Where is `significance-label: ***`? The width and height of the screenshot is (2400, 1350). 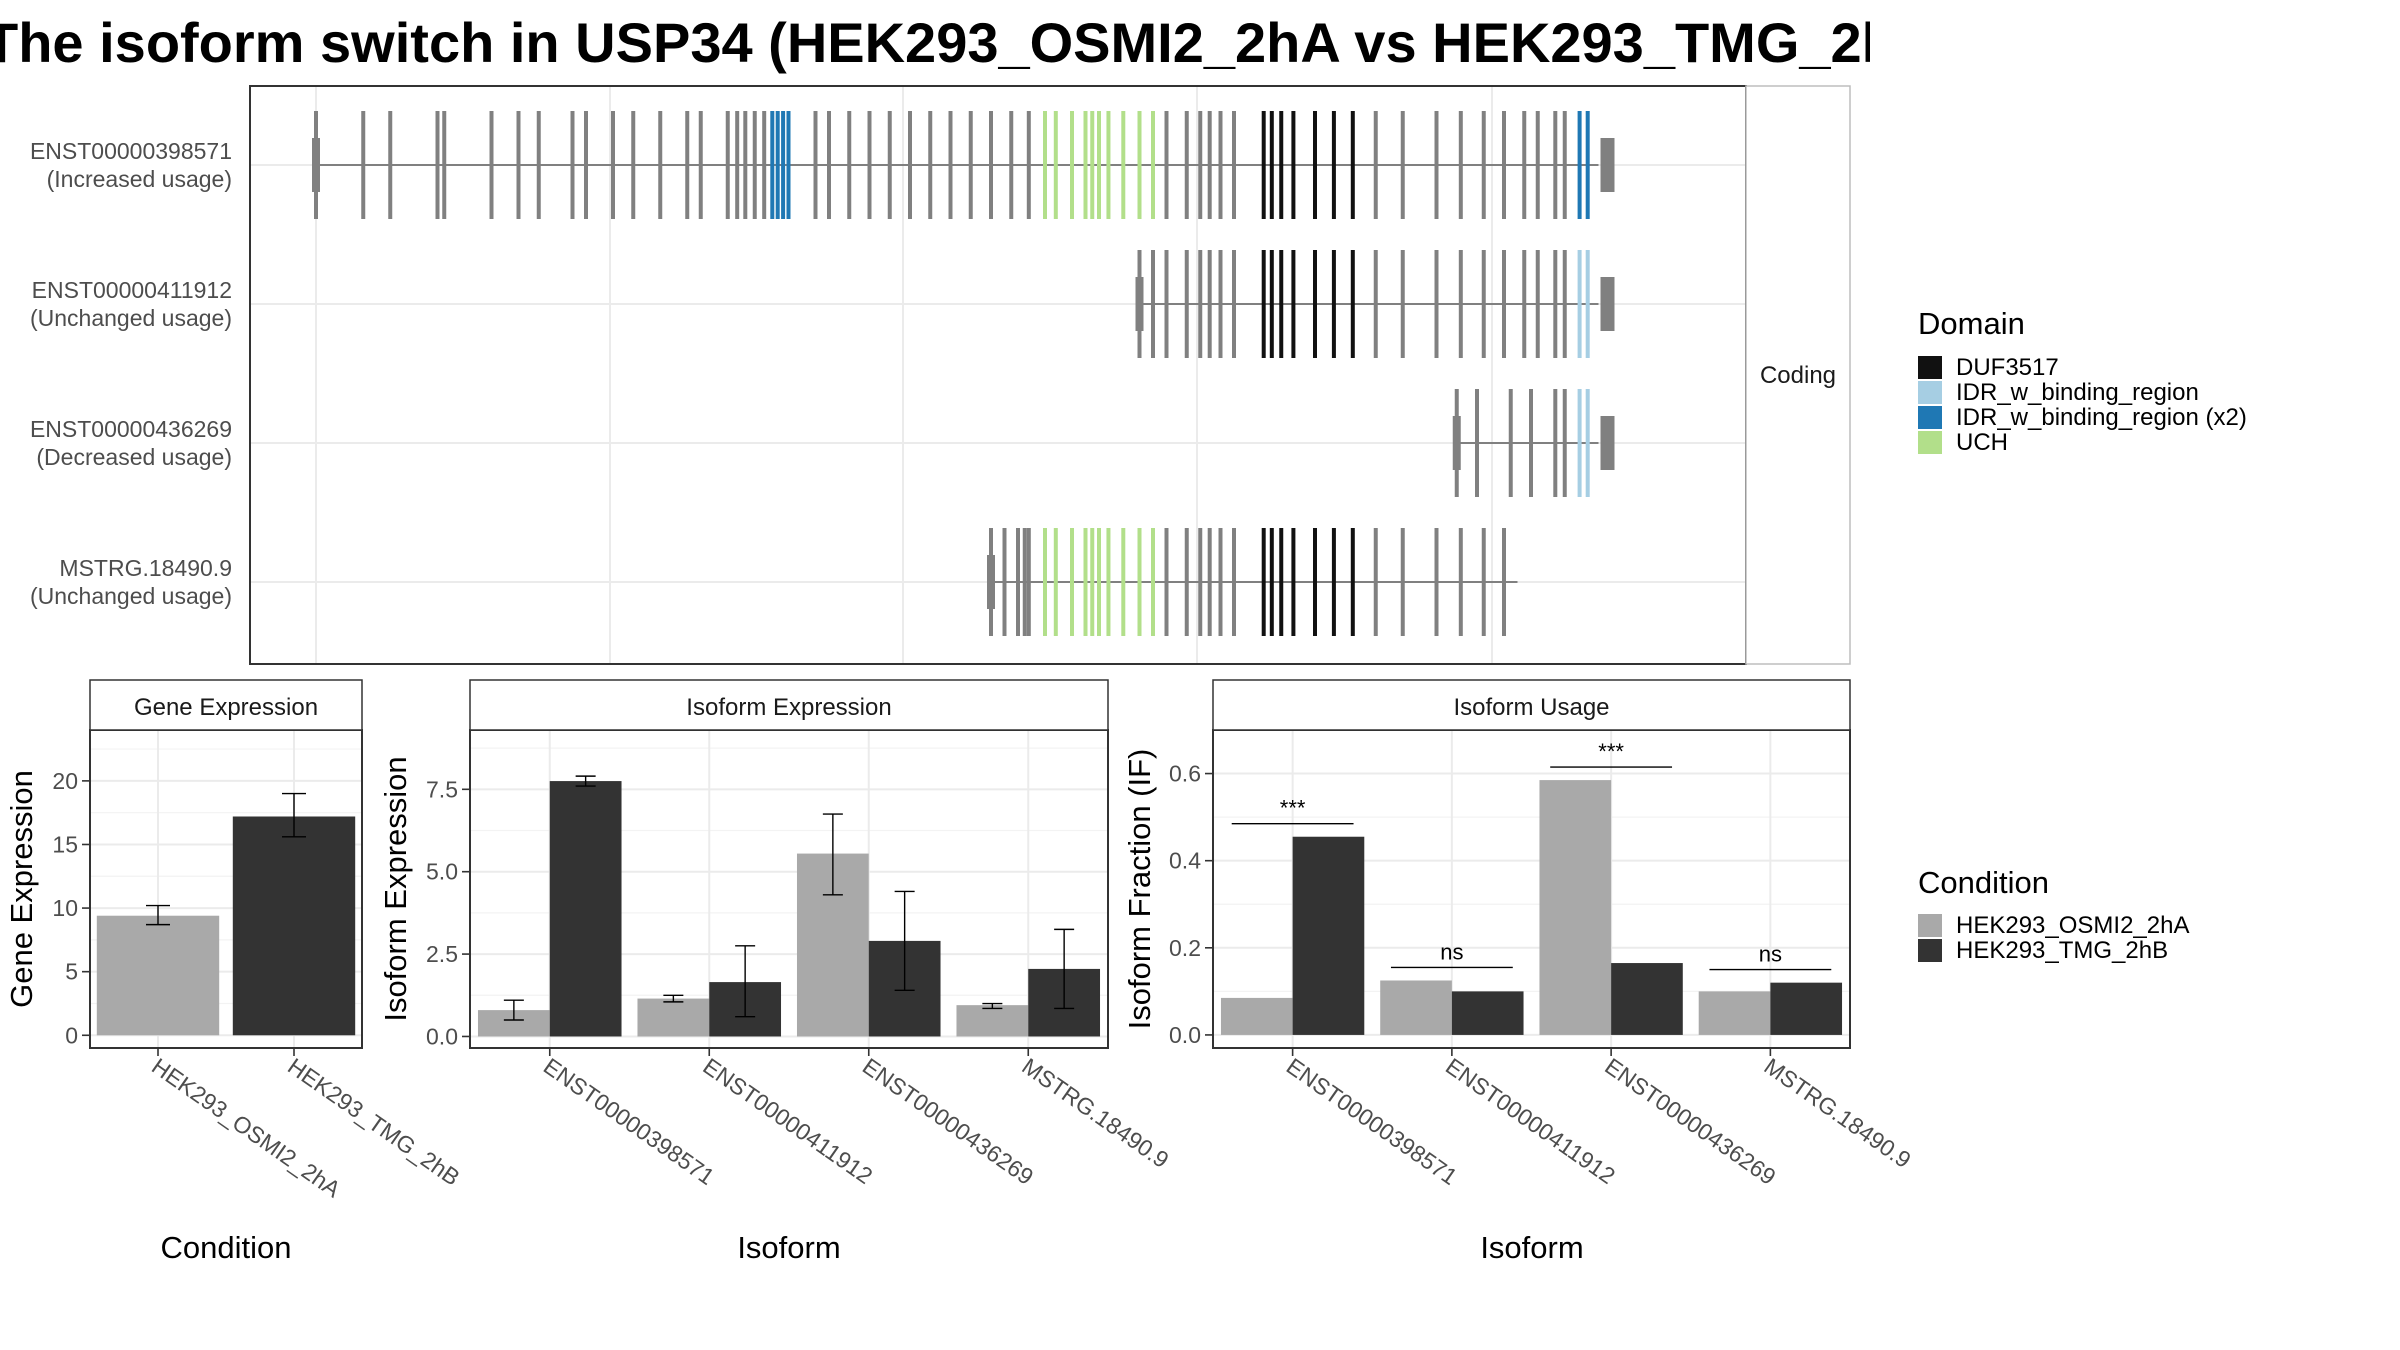
significance-label: *** is located at coordinates (1611, 751).